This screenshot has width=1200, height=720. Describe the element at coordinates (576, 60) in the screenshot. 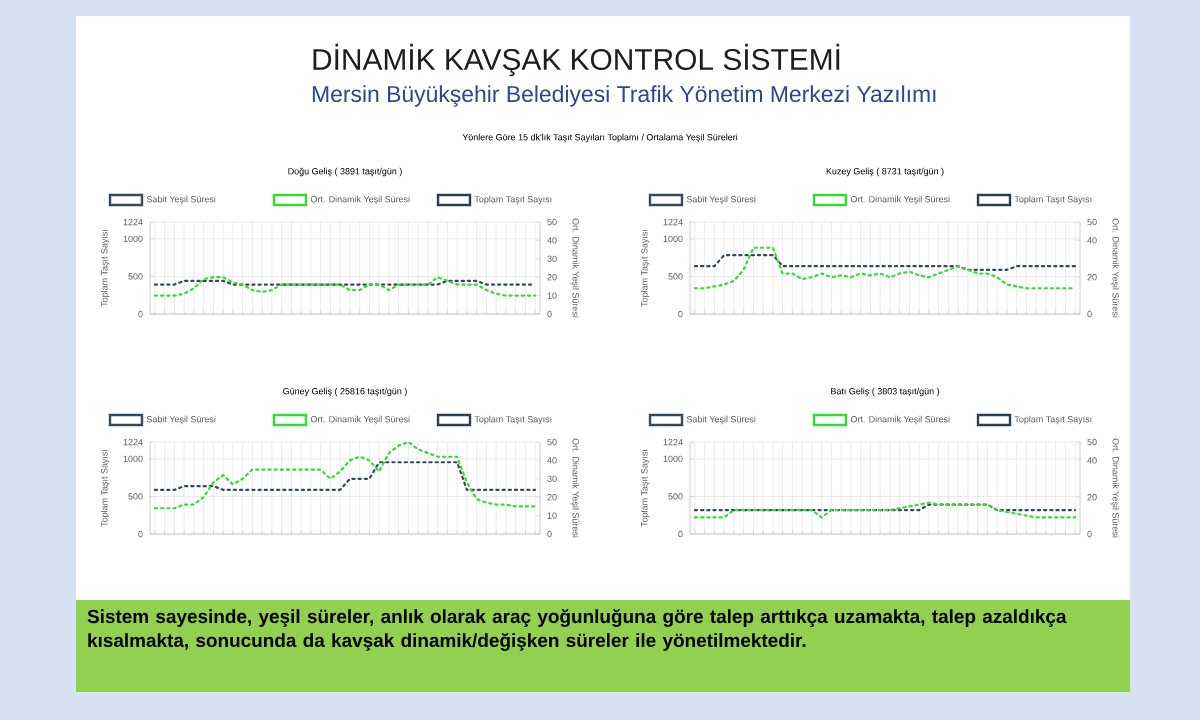

I see `text: DİNAMİK KAVŞAK KONTROL SİSTEMİ` at that location.